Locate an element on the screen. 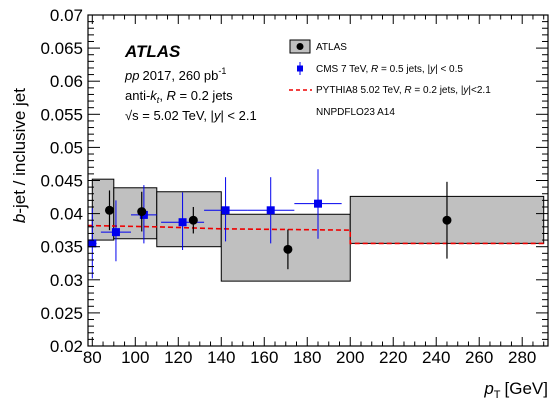 The width and height of the screenshot is (552, 404). x-tick-label: 240 is located at coordinates (436, 357).